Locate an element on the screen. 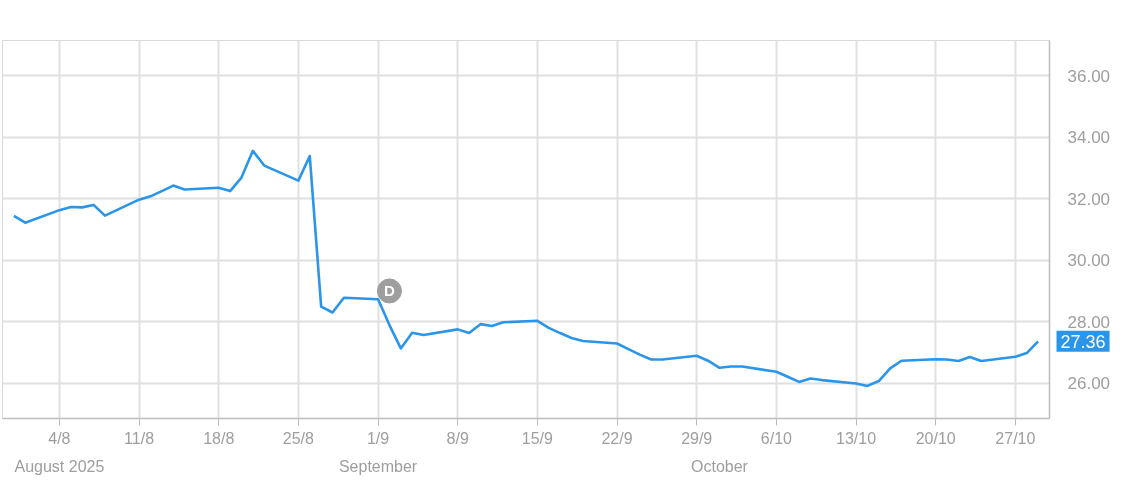 The height and width of the screenshot is (480, 1148). x-tick-label: 18/8 is located at coordinates (219, 438).